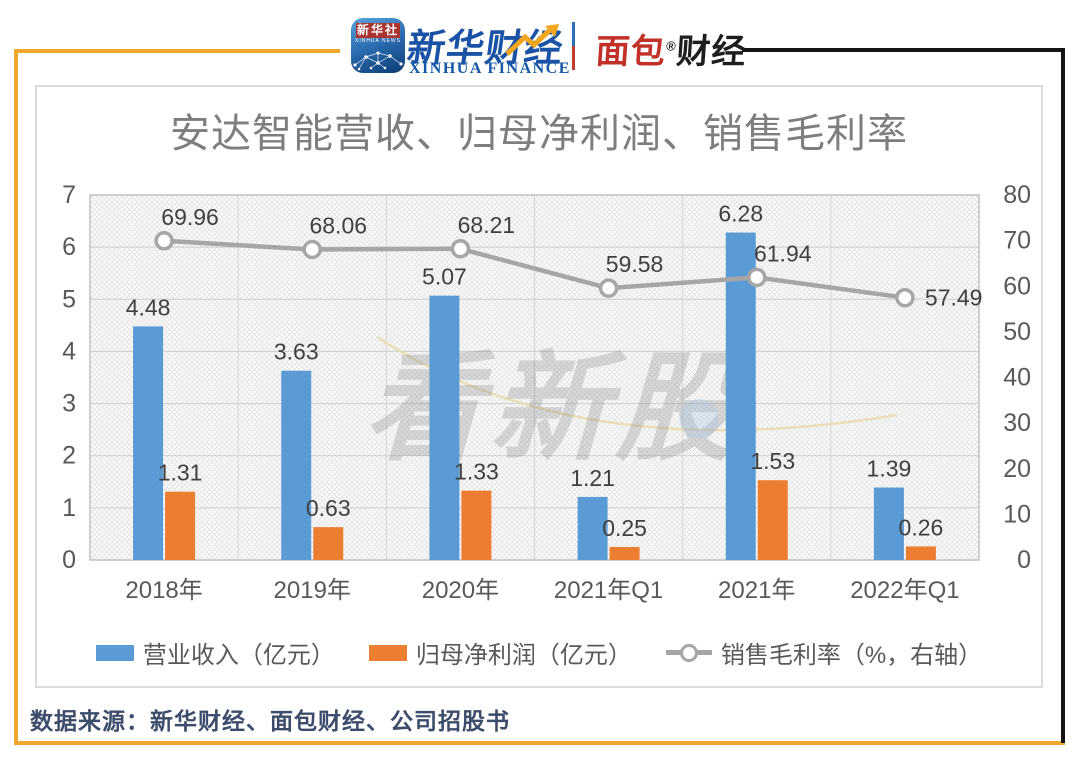 This screenshot has width=1080, height=762. I want to click on line-data-label: 59.58, so click(635, 264).